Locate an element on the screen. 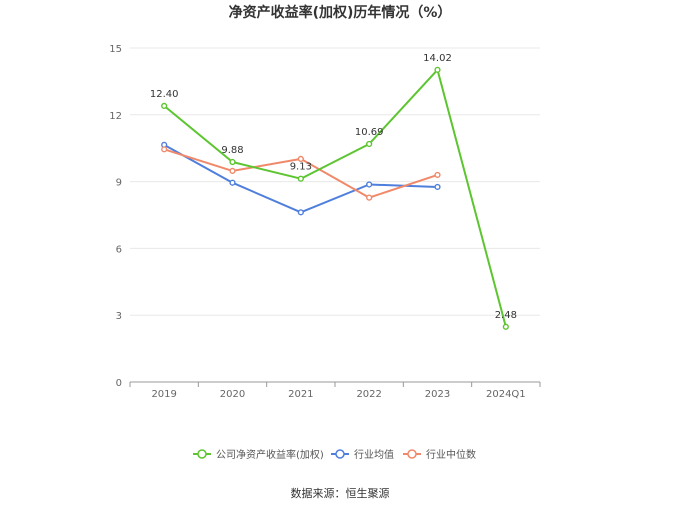 This screenshot has height=509, width=680. x-tick-label: 2020 is located at coordinates (232, 394).